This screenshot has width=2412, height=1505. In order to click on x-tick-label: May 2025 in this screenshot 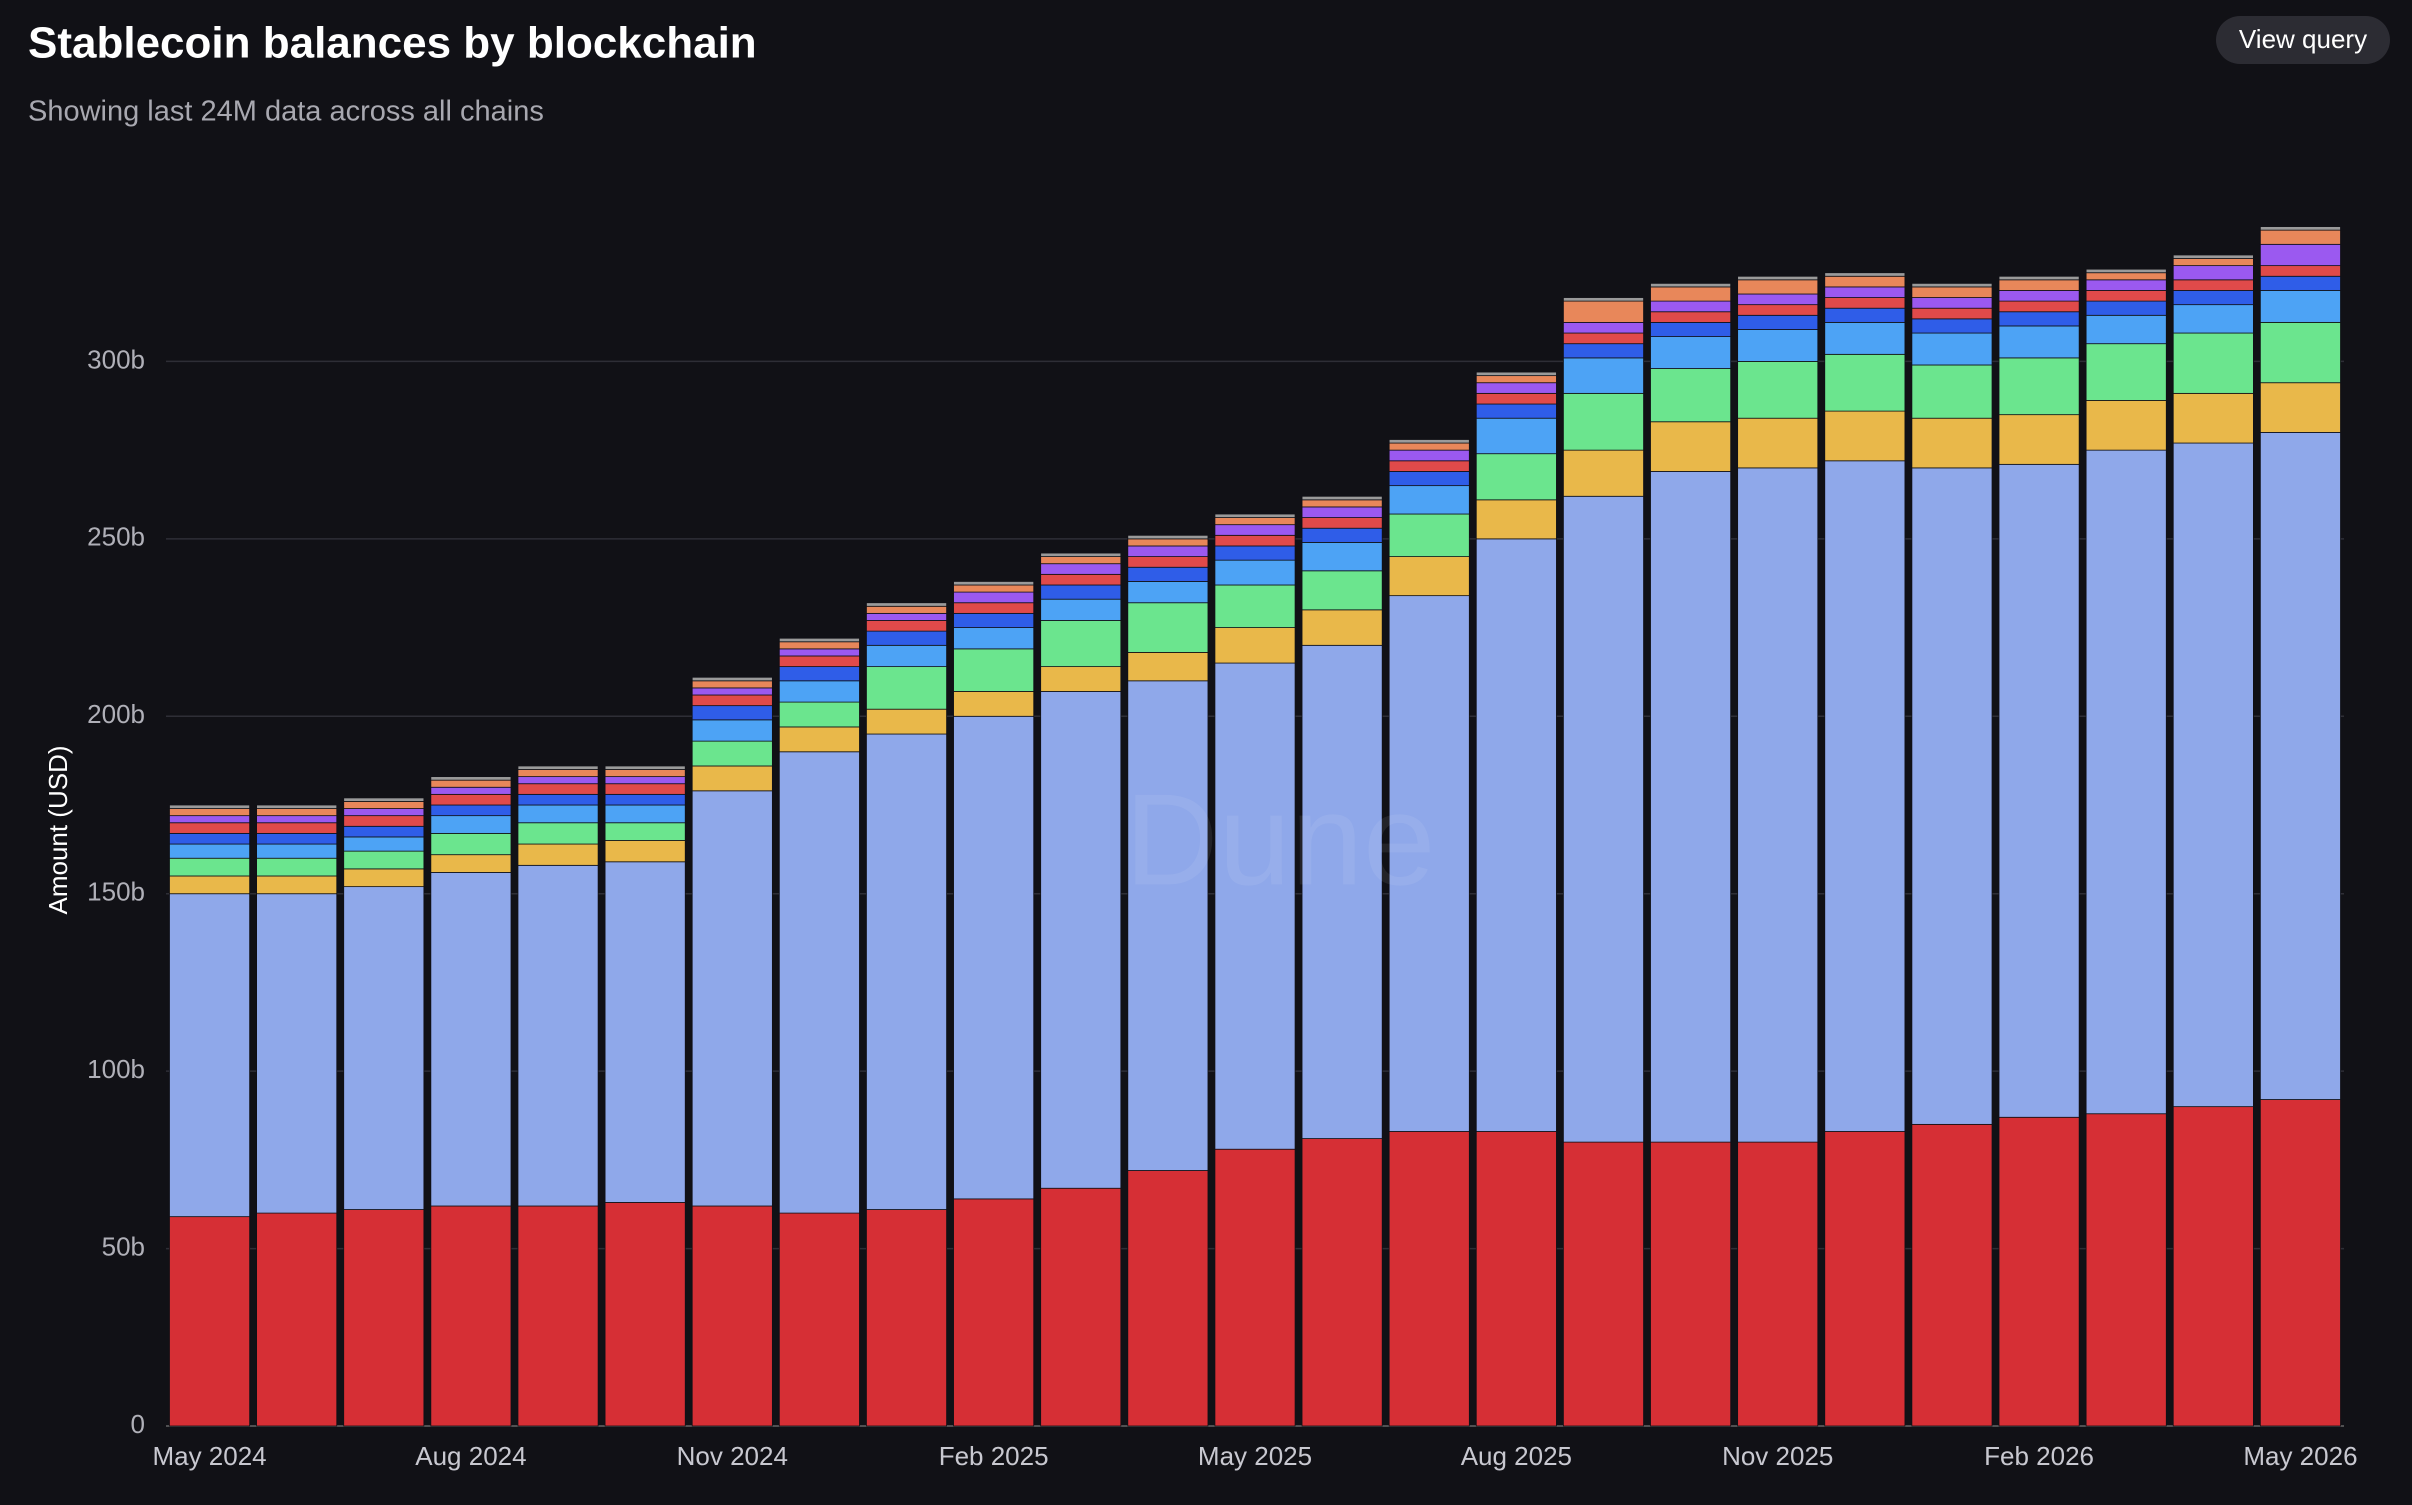, I will do `click(1255, 1456)`.